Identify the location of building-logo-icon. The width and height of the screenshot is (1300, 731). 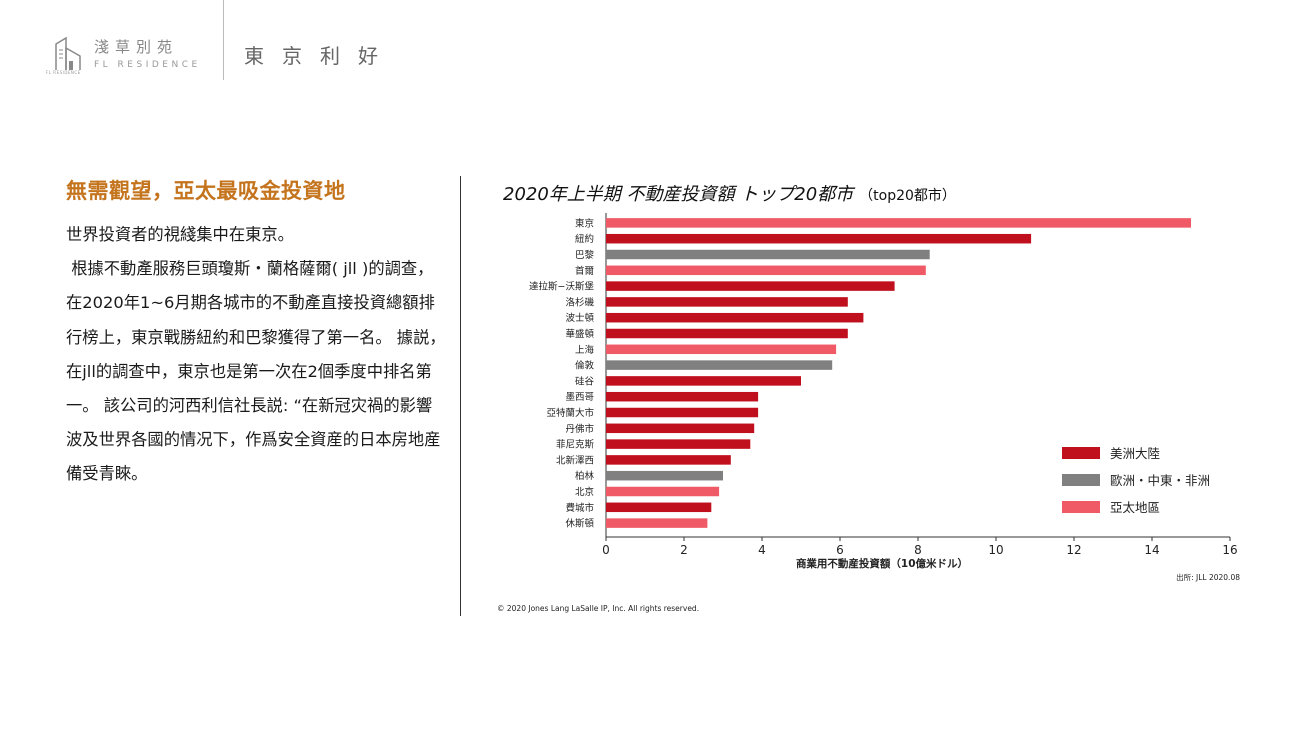
(68, 53).